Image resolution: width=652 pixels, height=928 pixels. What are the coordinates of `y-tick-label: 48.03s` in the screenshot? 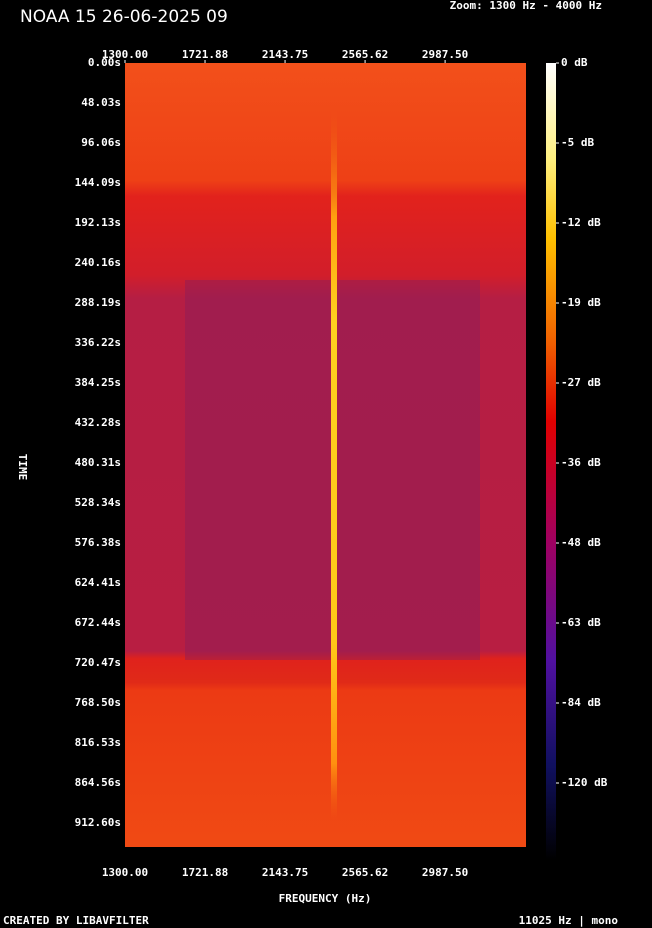 It's located at (101, 102).